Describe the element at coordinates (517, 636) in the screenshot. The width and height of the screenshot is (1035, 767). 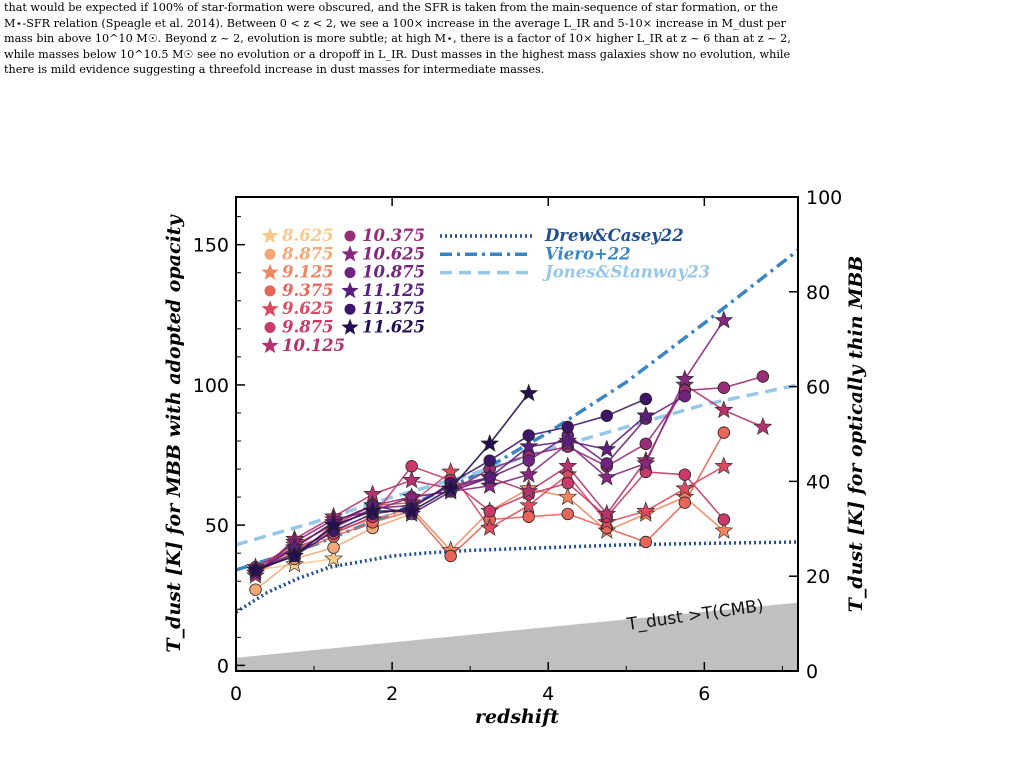
I see `cmb-band` at that location.